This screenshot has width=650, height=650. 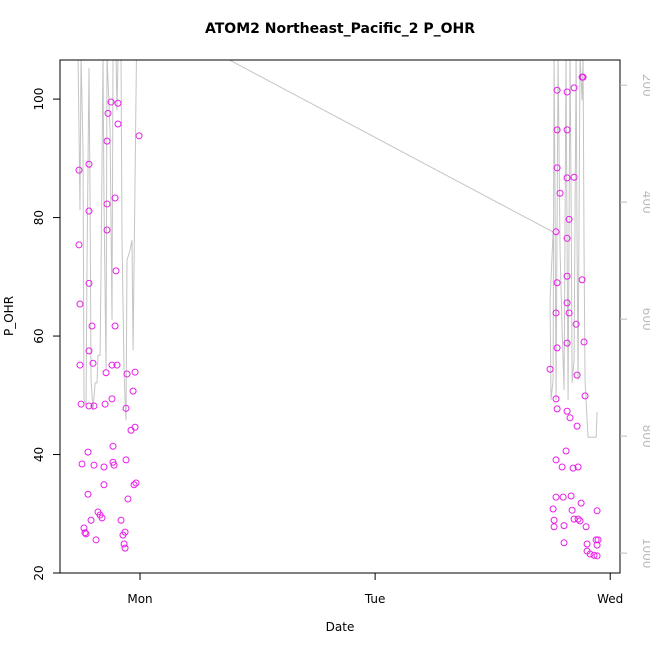 I want to click on y-tick-label: 100, so click(x=39, y=99).